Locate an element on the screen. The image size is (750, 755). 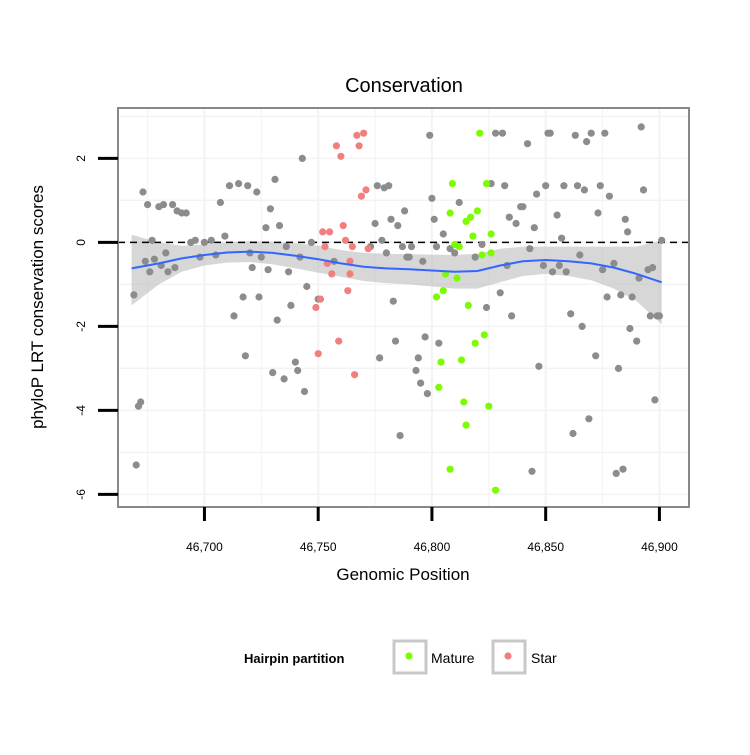
y-tick-label: 2 is located at coordinates (81, 158).